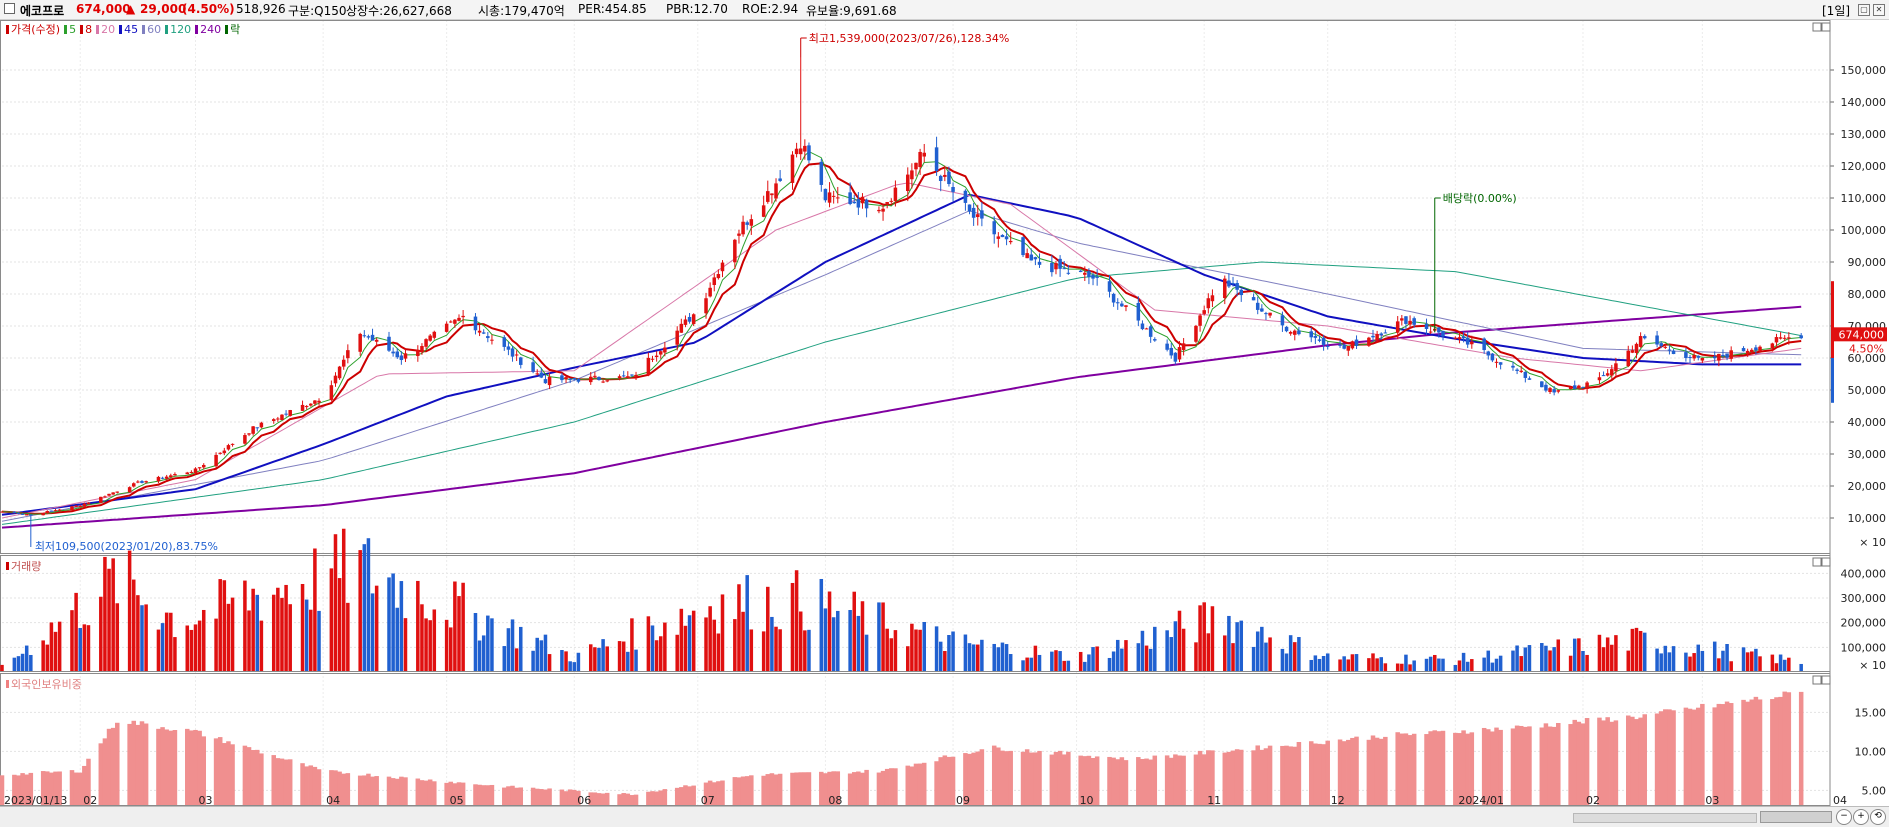 Image resolution: width=1889 pixels, height=827 pixels. I want to click on legend-item: 240, so click(211, 29).